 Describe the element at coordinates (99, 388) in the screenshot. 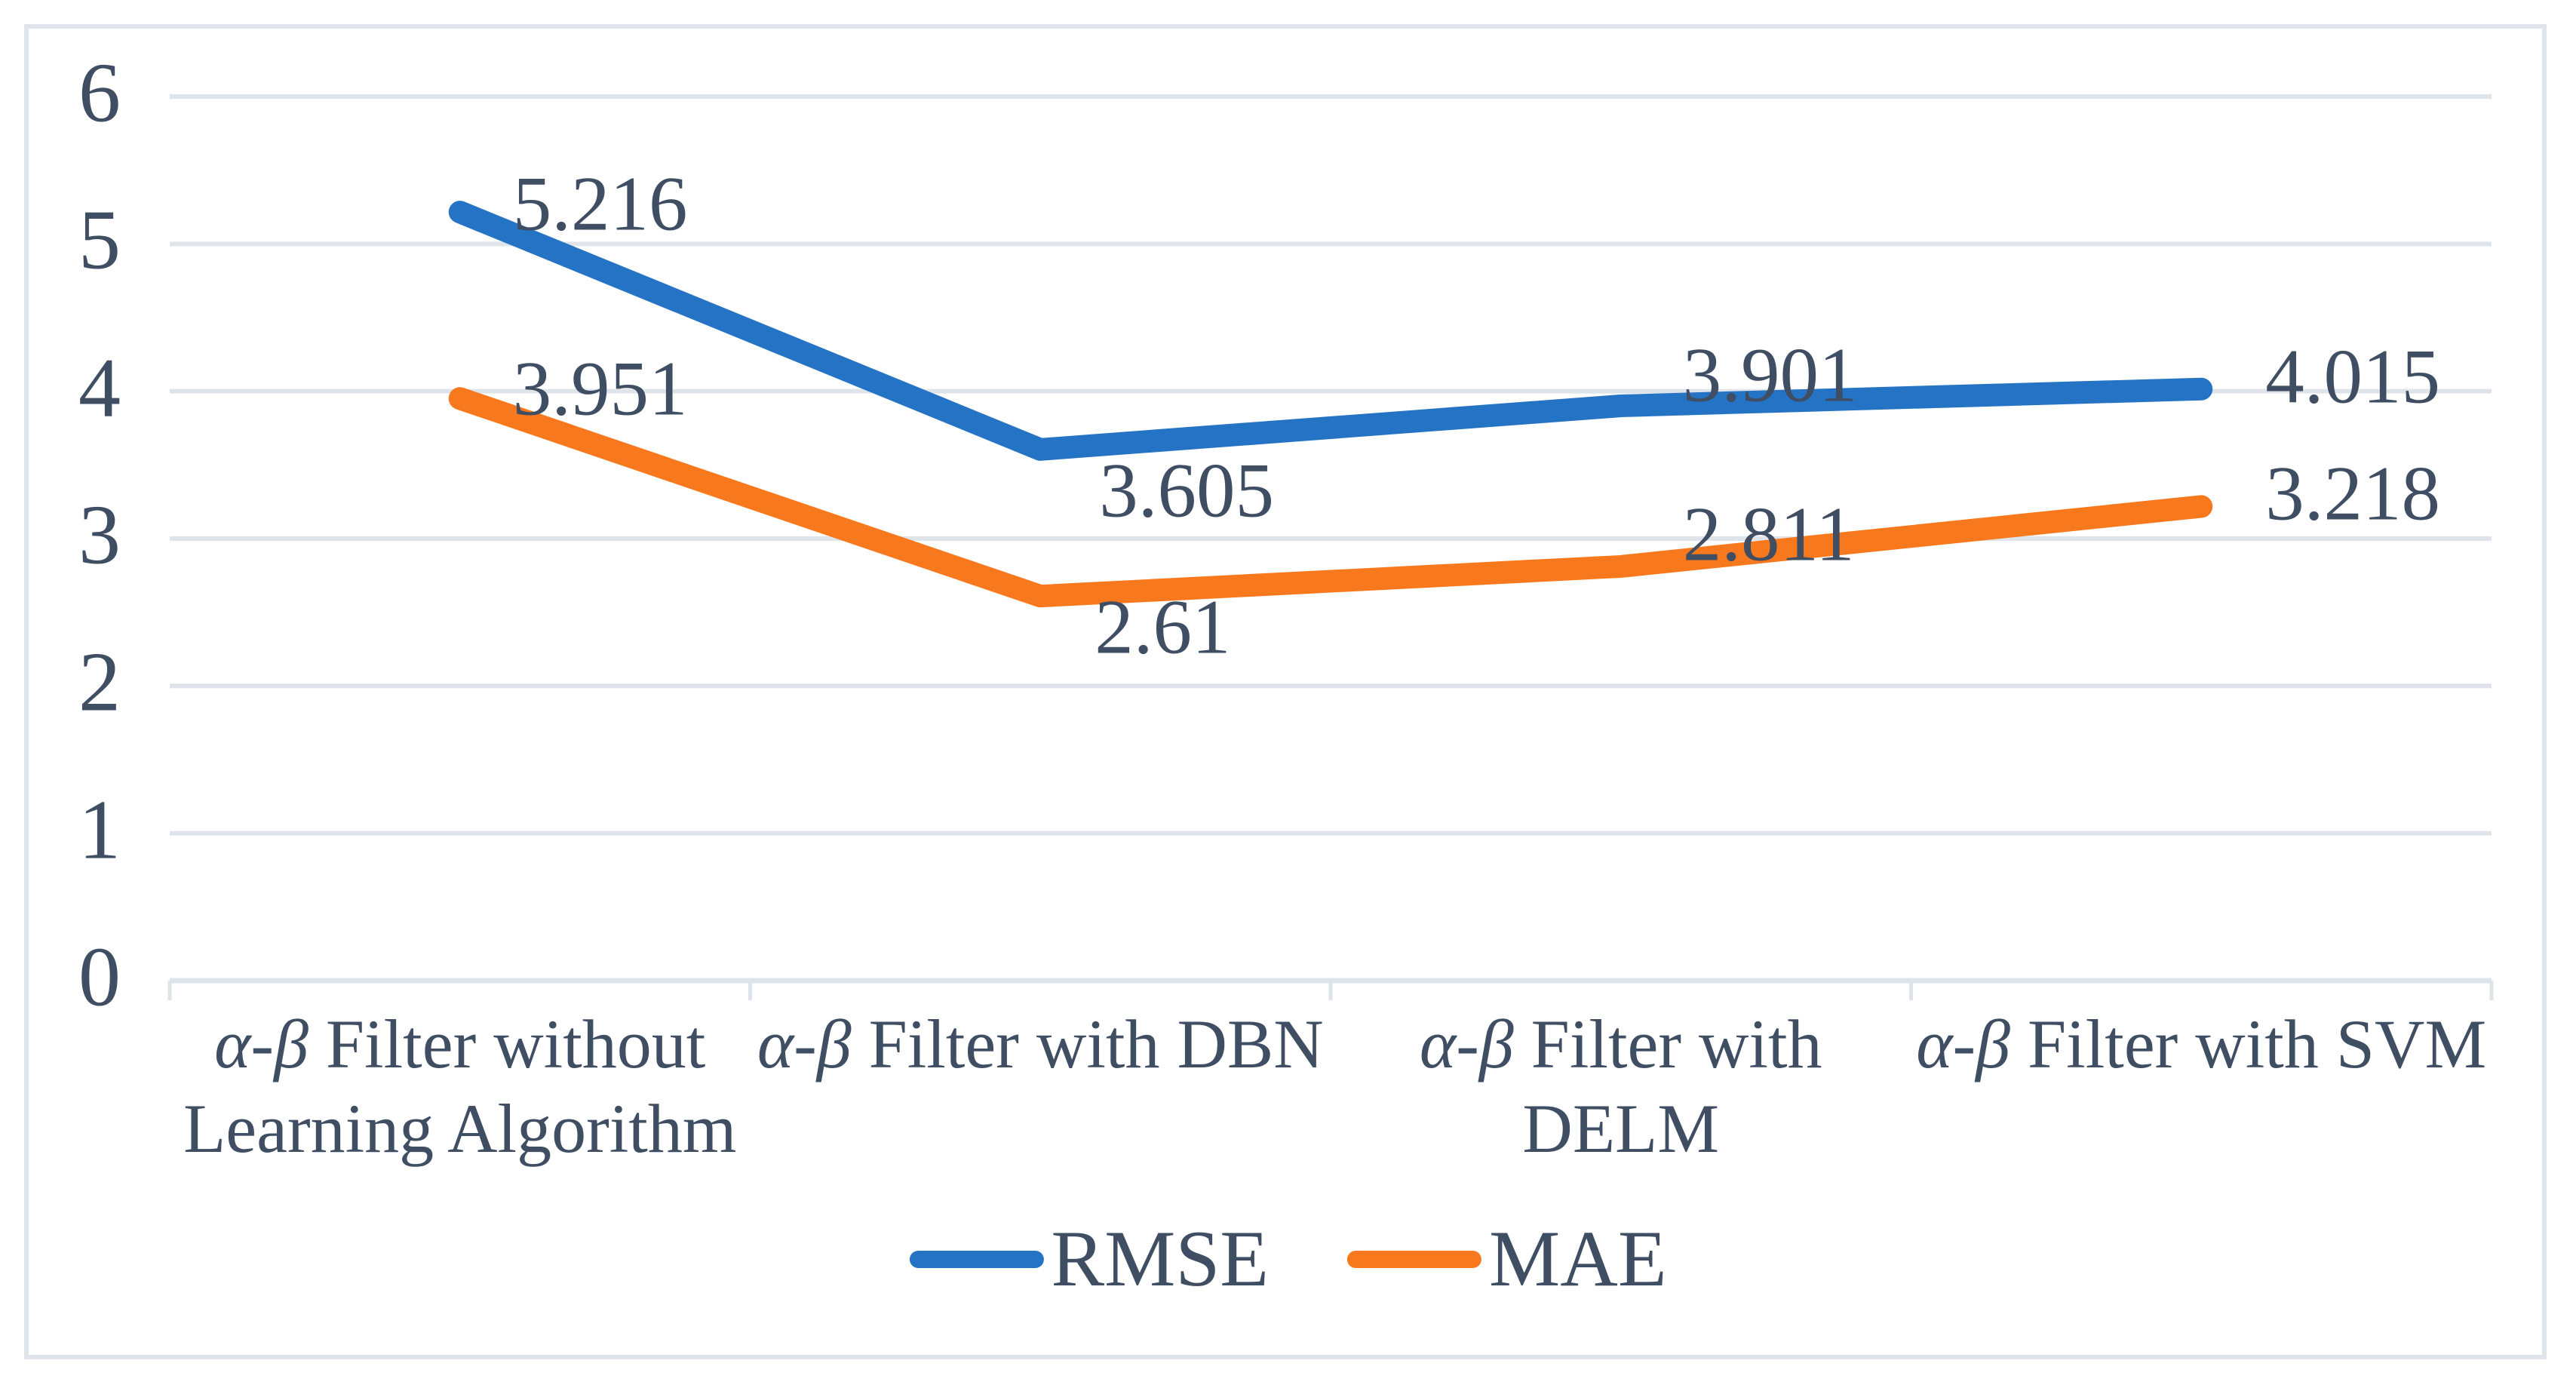

I see `y-tick-label-4: 4` at that location.